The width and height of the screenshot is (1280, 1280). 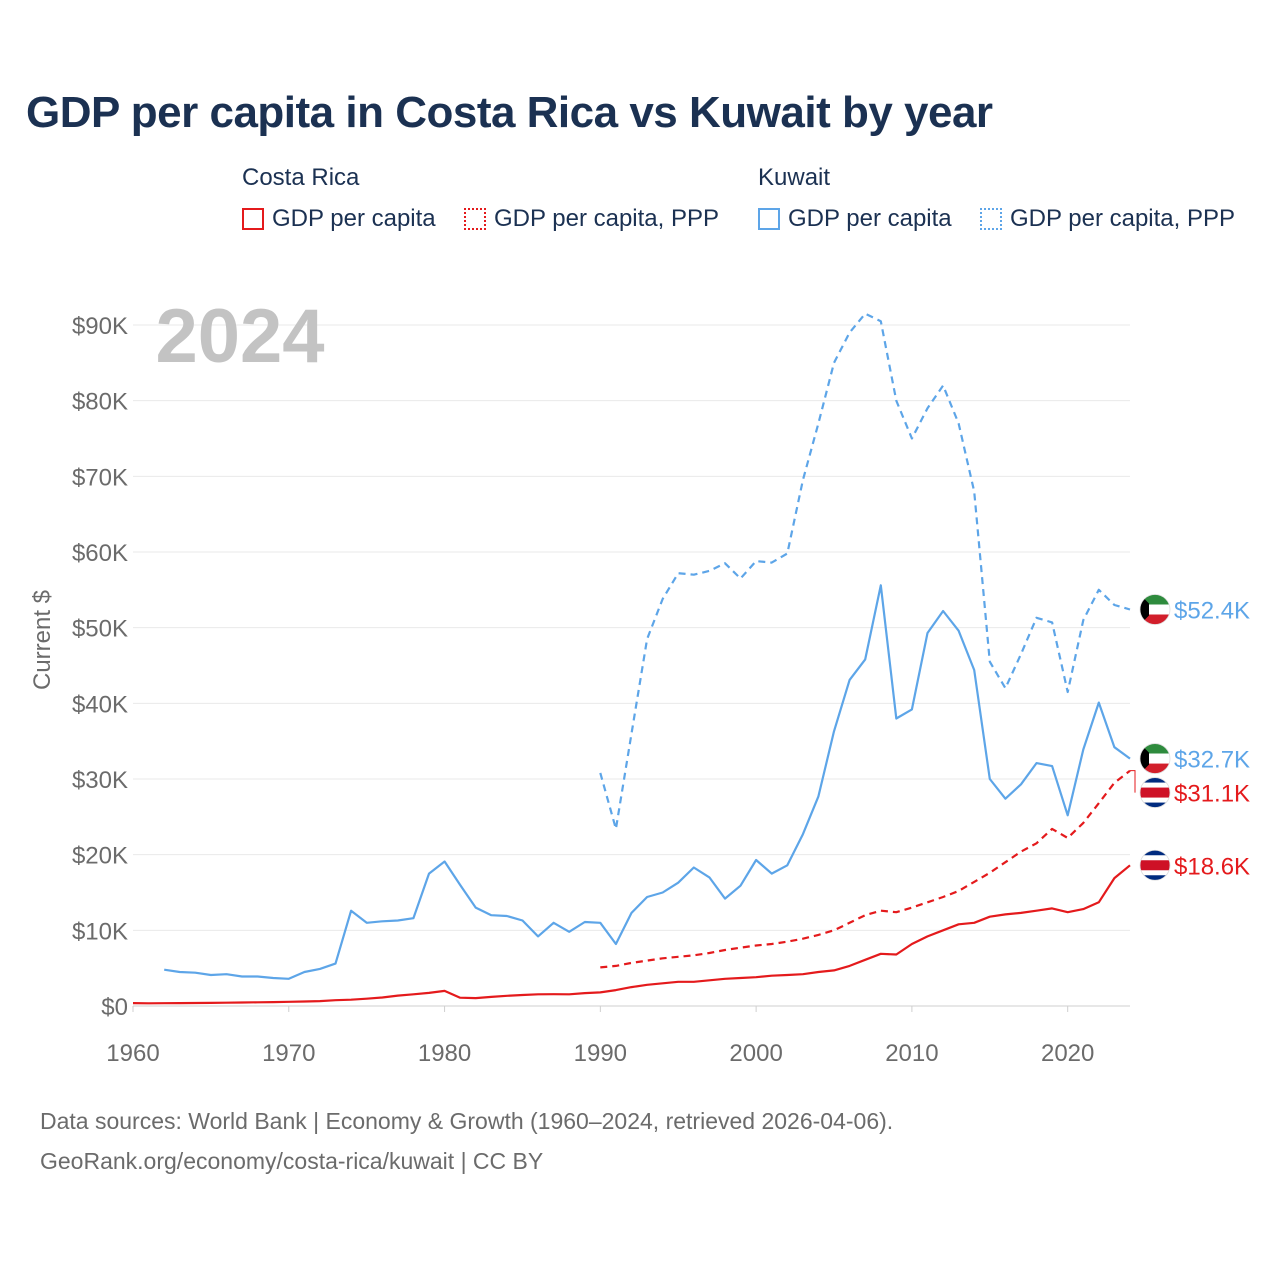 I want to click on legend-item-kuwait-gdp: GDP per capita, so click(x=855, y=219).